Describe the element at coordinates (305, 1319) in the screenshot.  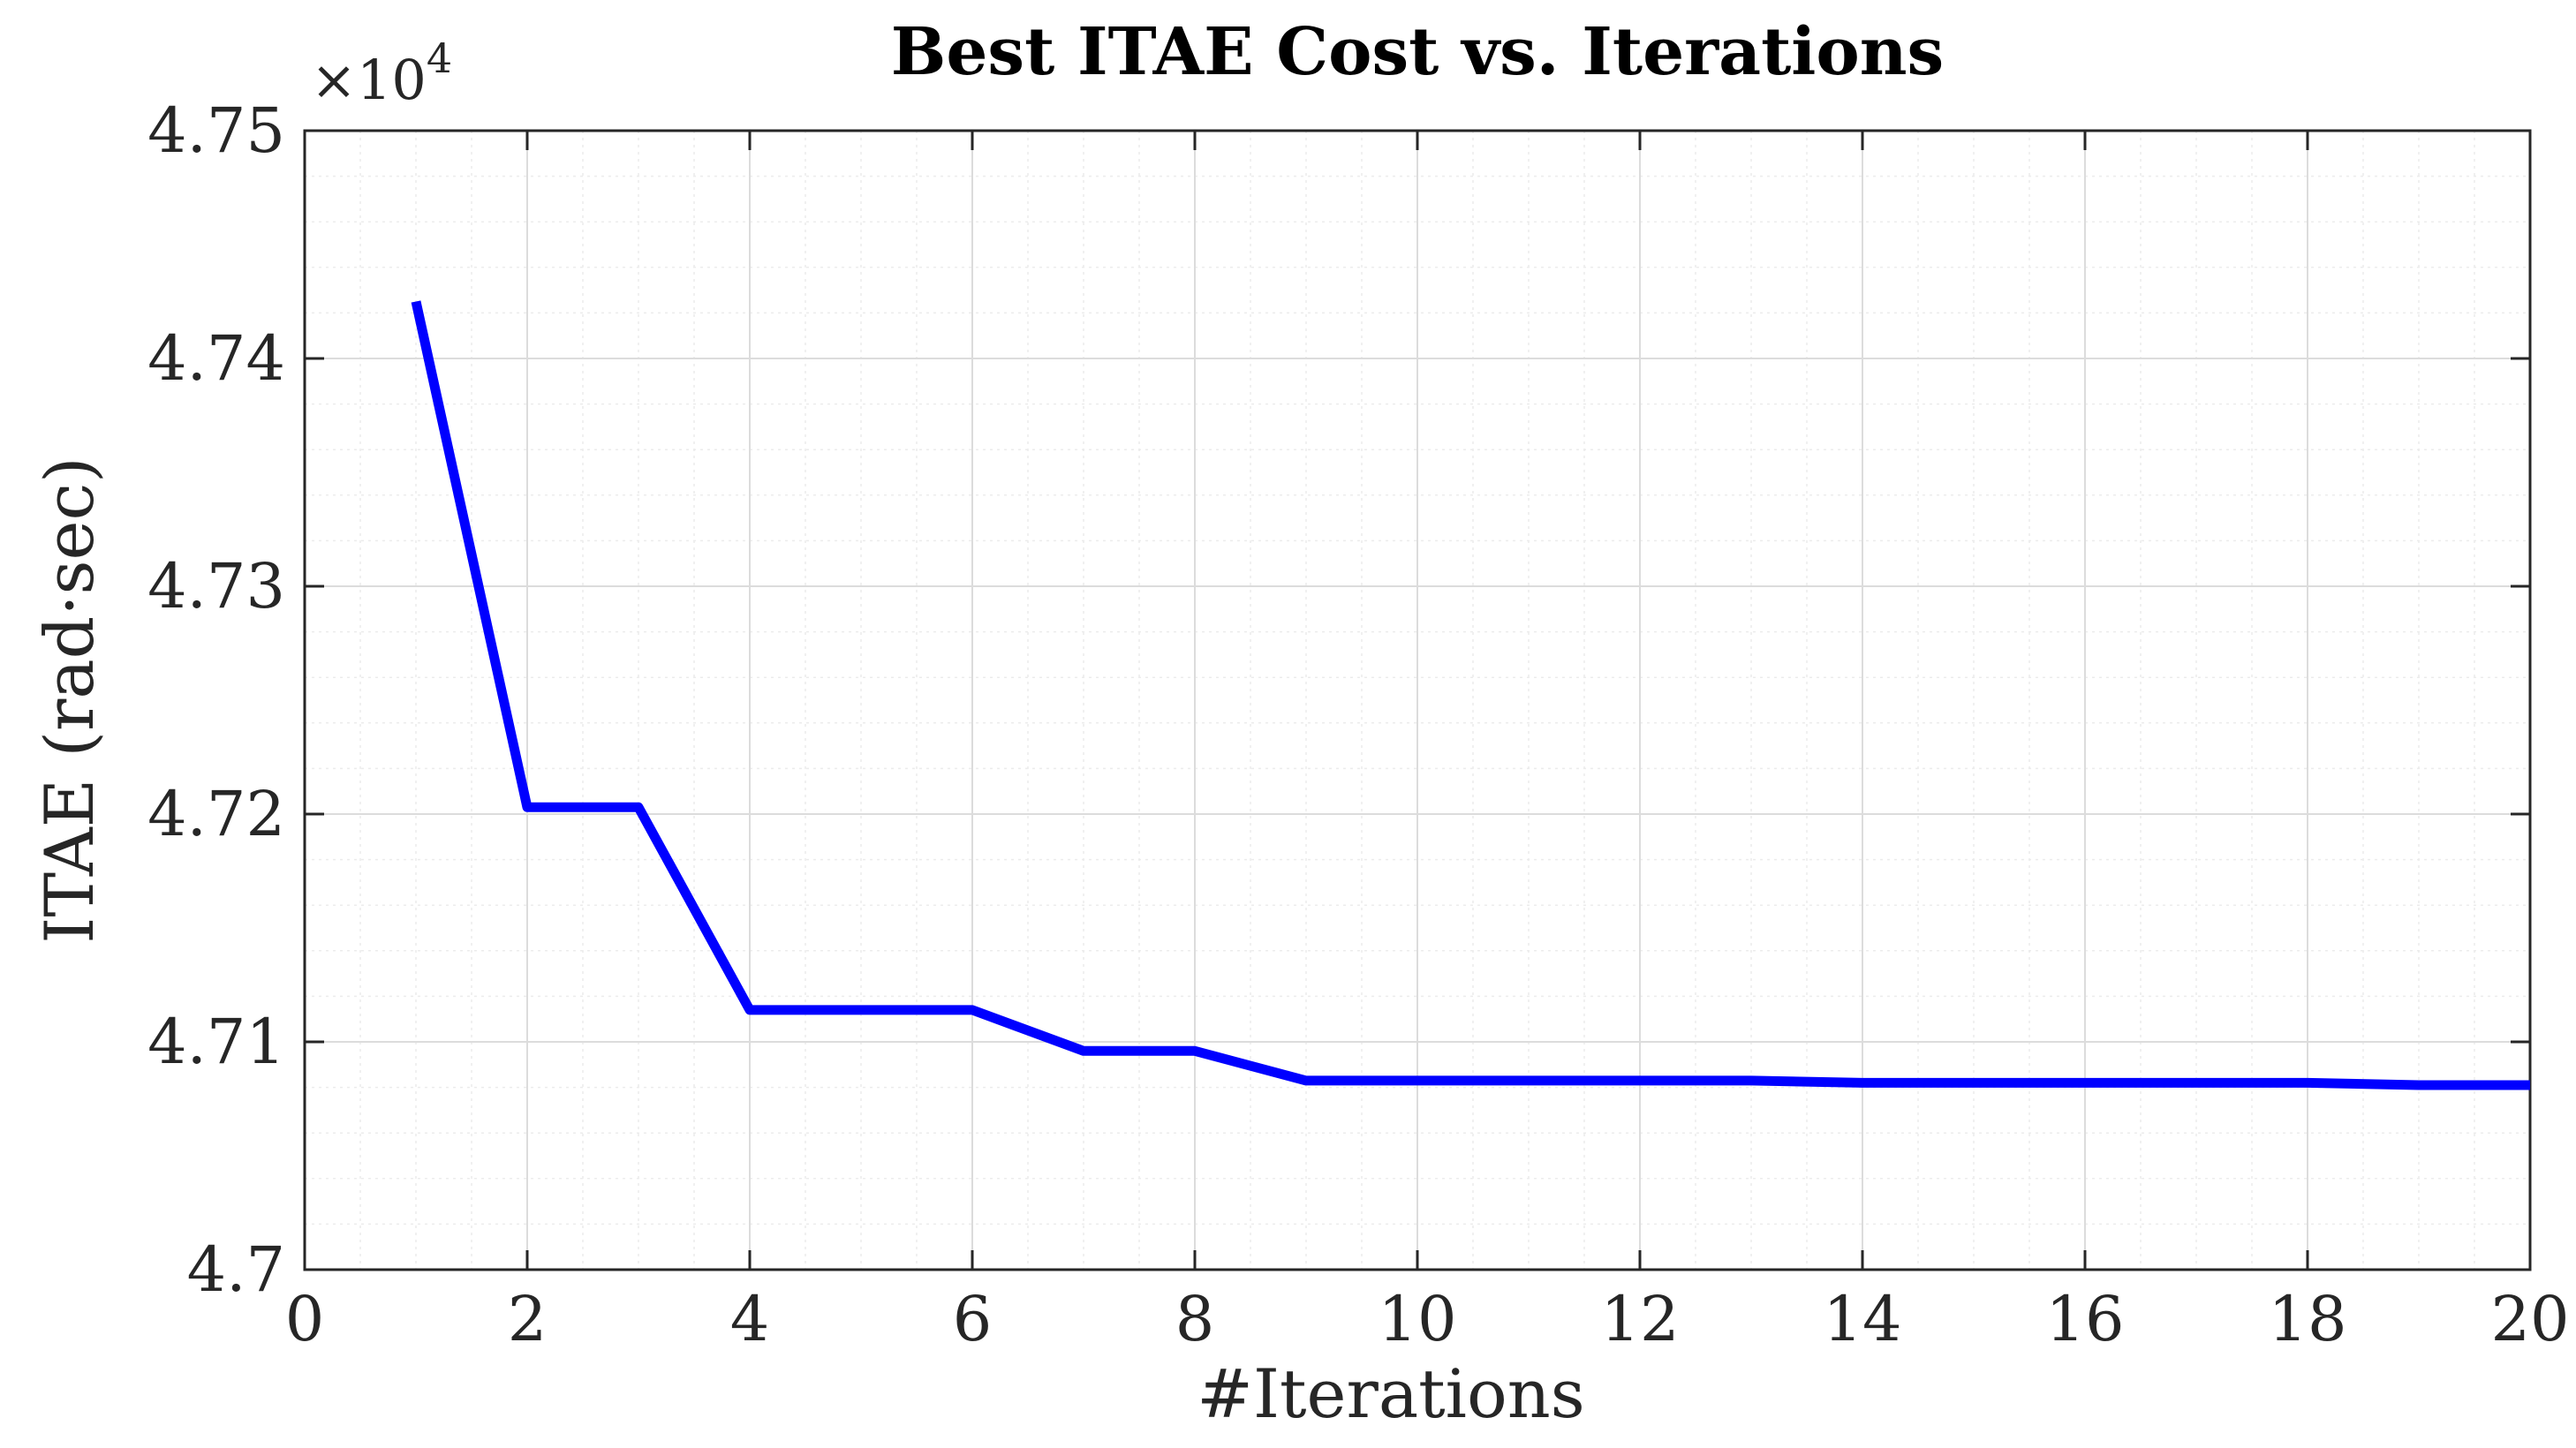
I see `x-tick-label: 0` at that location.